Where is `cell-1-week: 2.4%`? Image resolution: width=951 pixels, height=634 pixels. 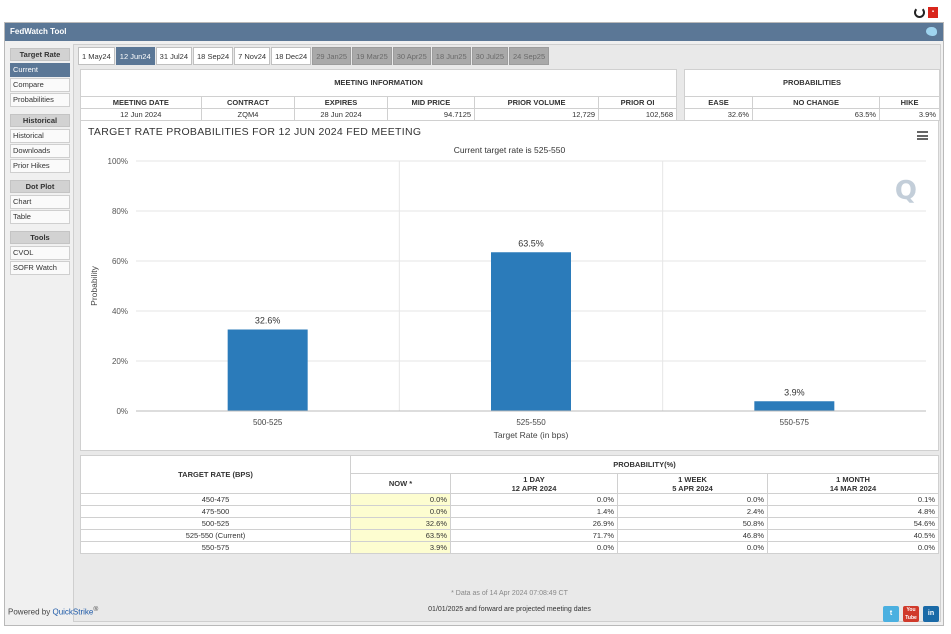
cell-1-week: 2.4% is located at coordinates (692, 511).